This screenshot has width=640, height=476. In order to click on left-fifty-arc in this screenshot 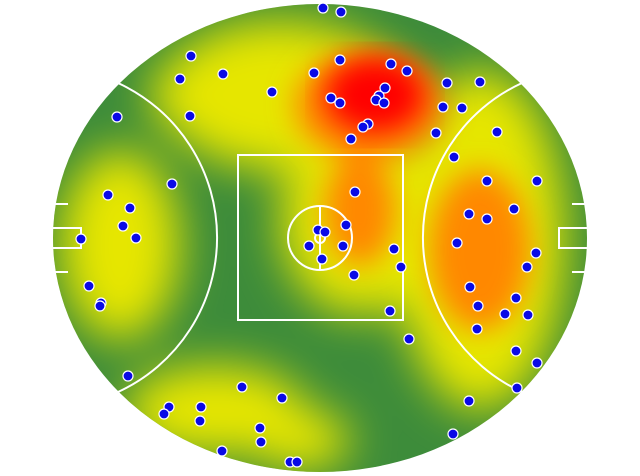, I will do `click(168, 237)`.